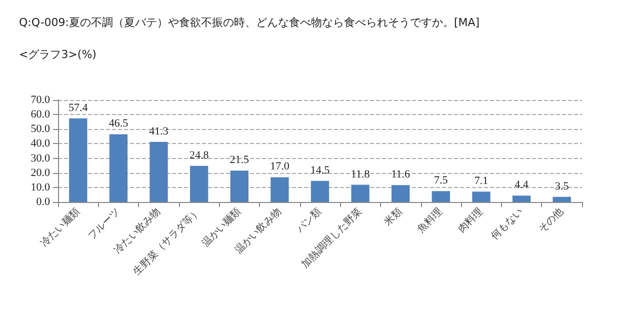 This screenshot has width=640, height=322. What do you see at coordinates (40, 144) in the screenshot?
I see `y-tick-label: 40.0` at bounding box center [40, 144].